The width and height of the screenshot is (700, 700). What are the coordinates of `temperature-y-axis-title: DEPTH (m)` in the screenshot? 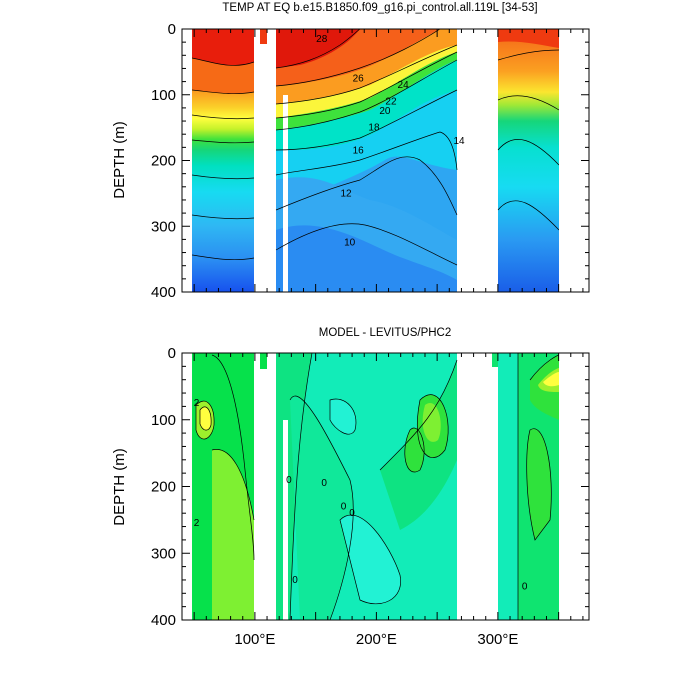 It's located at (119, 160).